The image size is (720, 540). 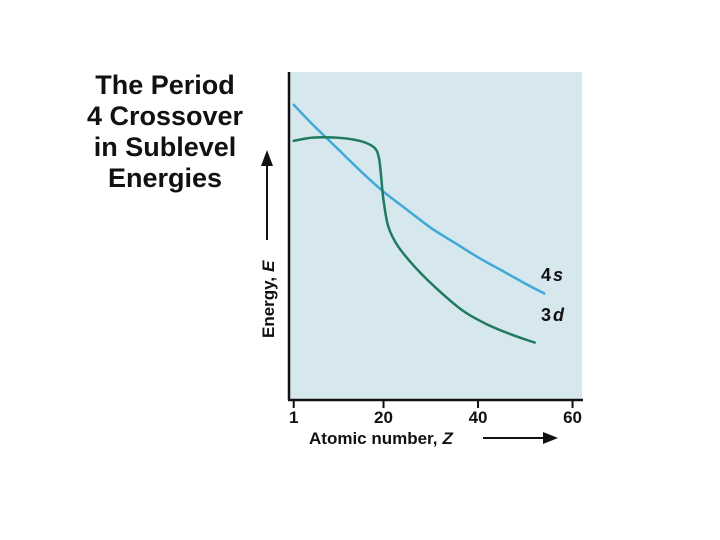 What do you see at coordinates (478, 417) in the screenshot?
I see `x-tick-label-40: 40` at bounding box center [478, 417].